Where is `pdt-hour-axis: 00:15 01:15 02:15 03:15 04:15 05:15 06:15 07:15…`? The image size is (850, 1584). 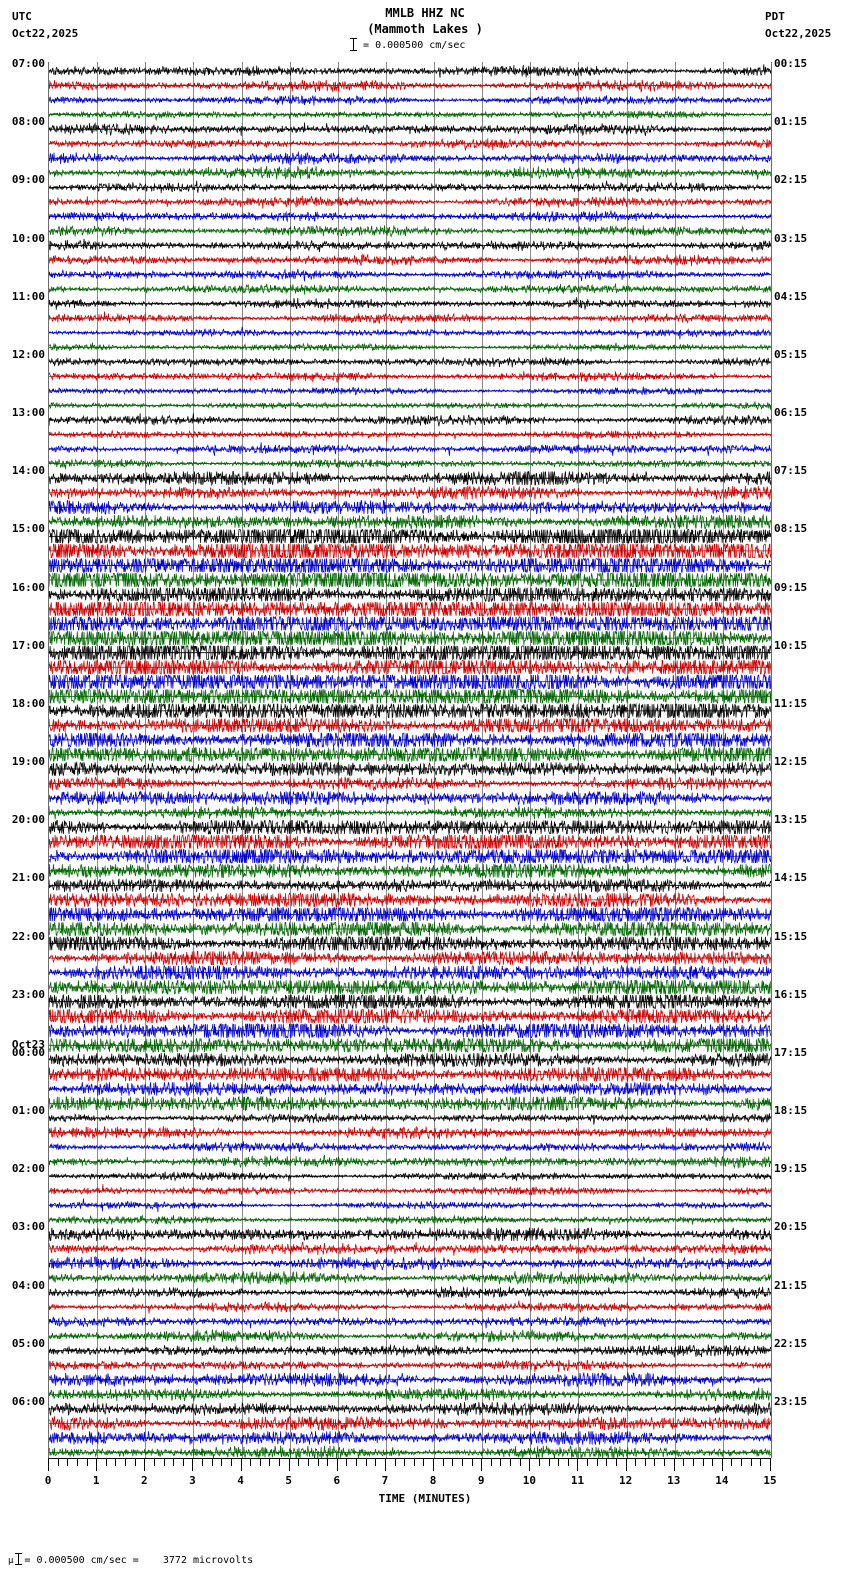 pdt-hour-axis: 00:15 01:15 02:15 03:15 04:15 05:15 06:15 07:15… is located at coordinates (811, 758).